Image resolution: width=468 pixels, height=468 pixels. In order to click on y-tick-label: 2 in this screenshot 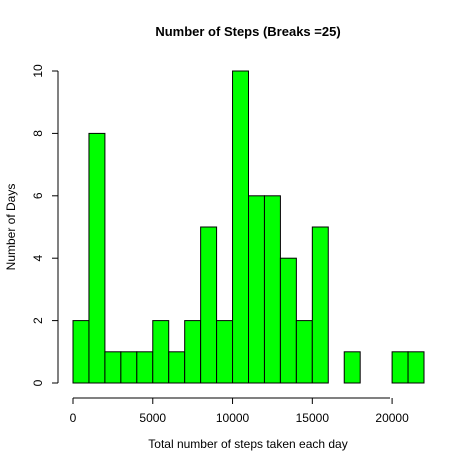, I will do `click(38, 320)`.